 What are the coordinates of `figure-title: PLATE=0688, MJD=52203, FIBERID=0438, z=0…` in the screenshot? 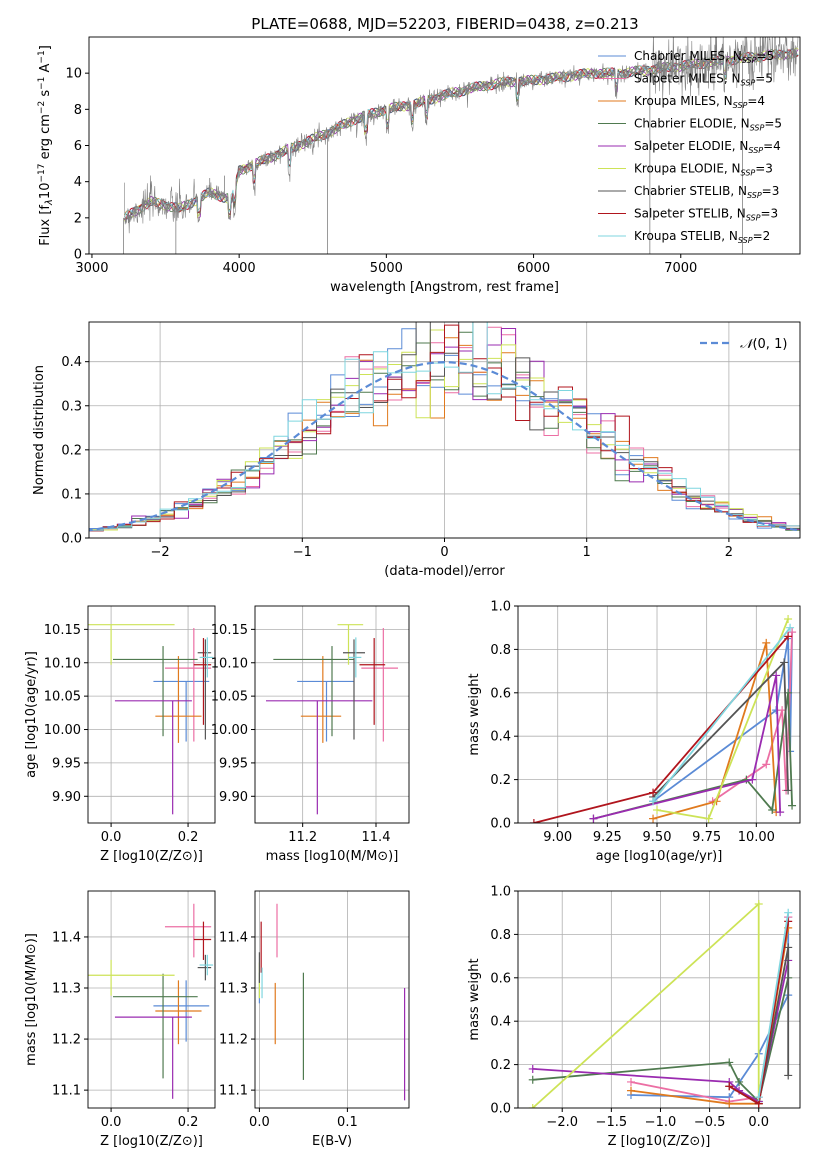 It's located at (444, 24).